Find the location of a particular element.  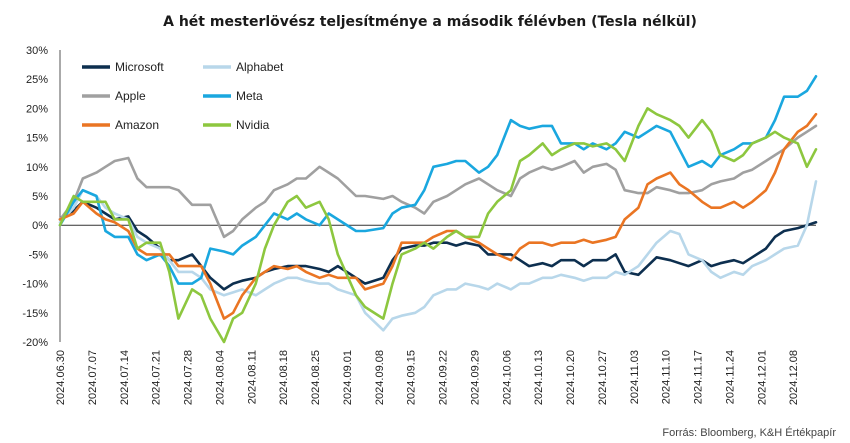

x-tick-label: 2024.10.20 is located at coordinates (571, 377).